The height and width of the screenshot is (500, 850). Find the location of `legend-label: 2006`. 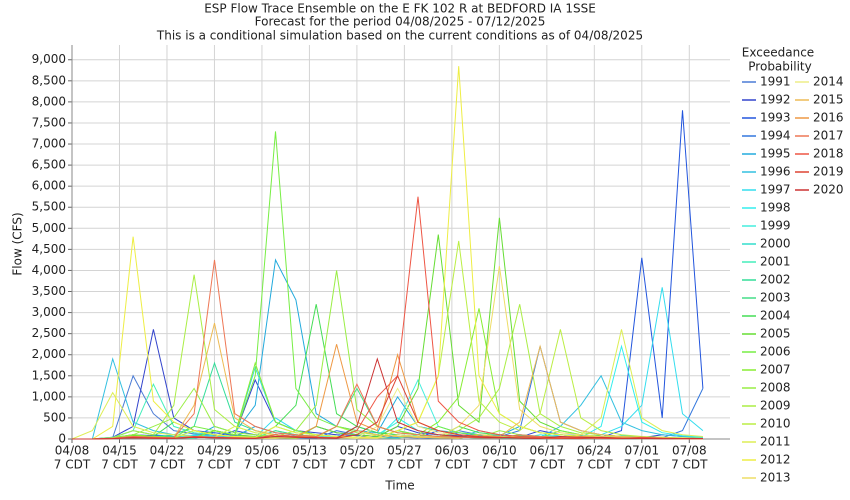

legend-label: 2006 is located at coordinates (775, 352).